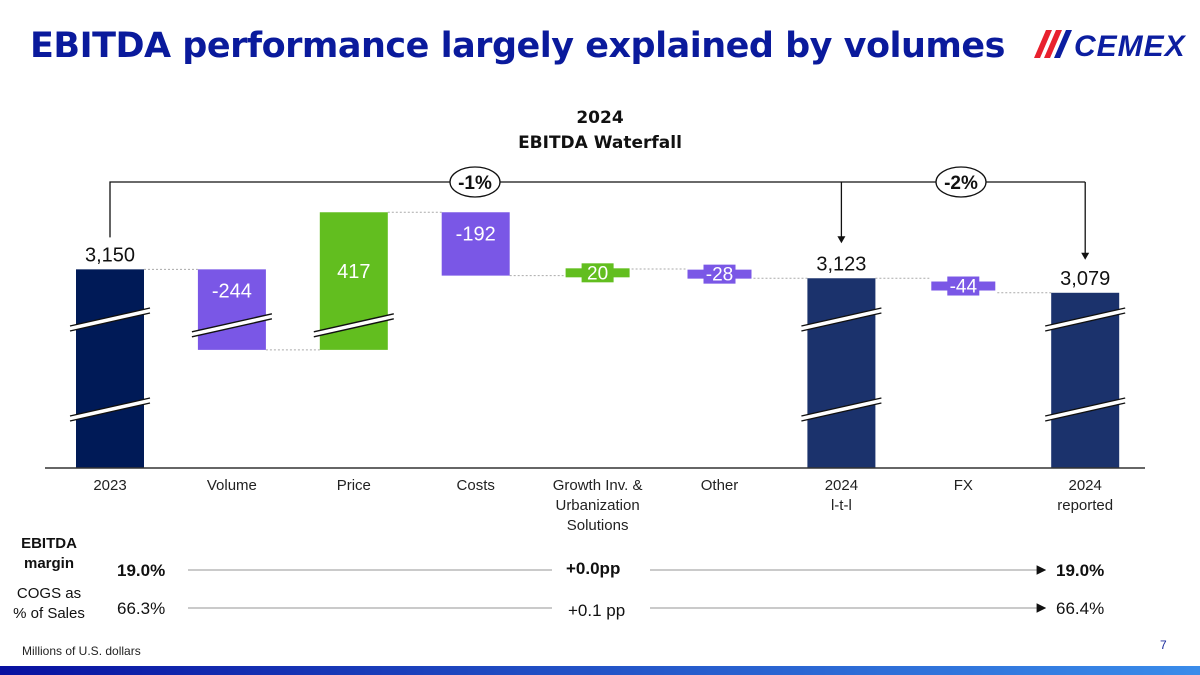 Image resolution: width=1200 pixels, height=675 pixels. I want to click on x-tick-label: Costs, so click(476, 486).